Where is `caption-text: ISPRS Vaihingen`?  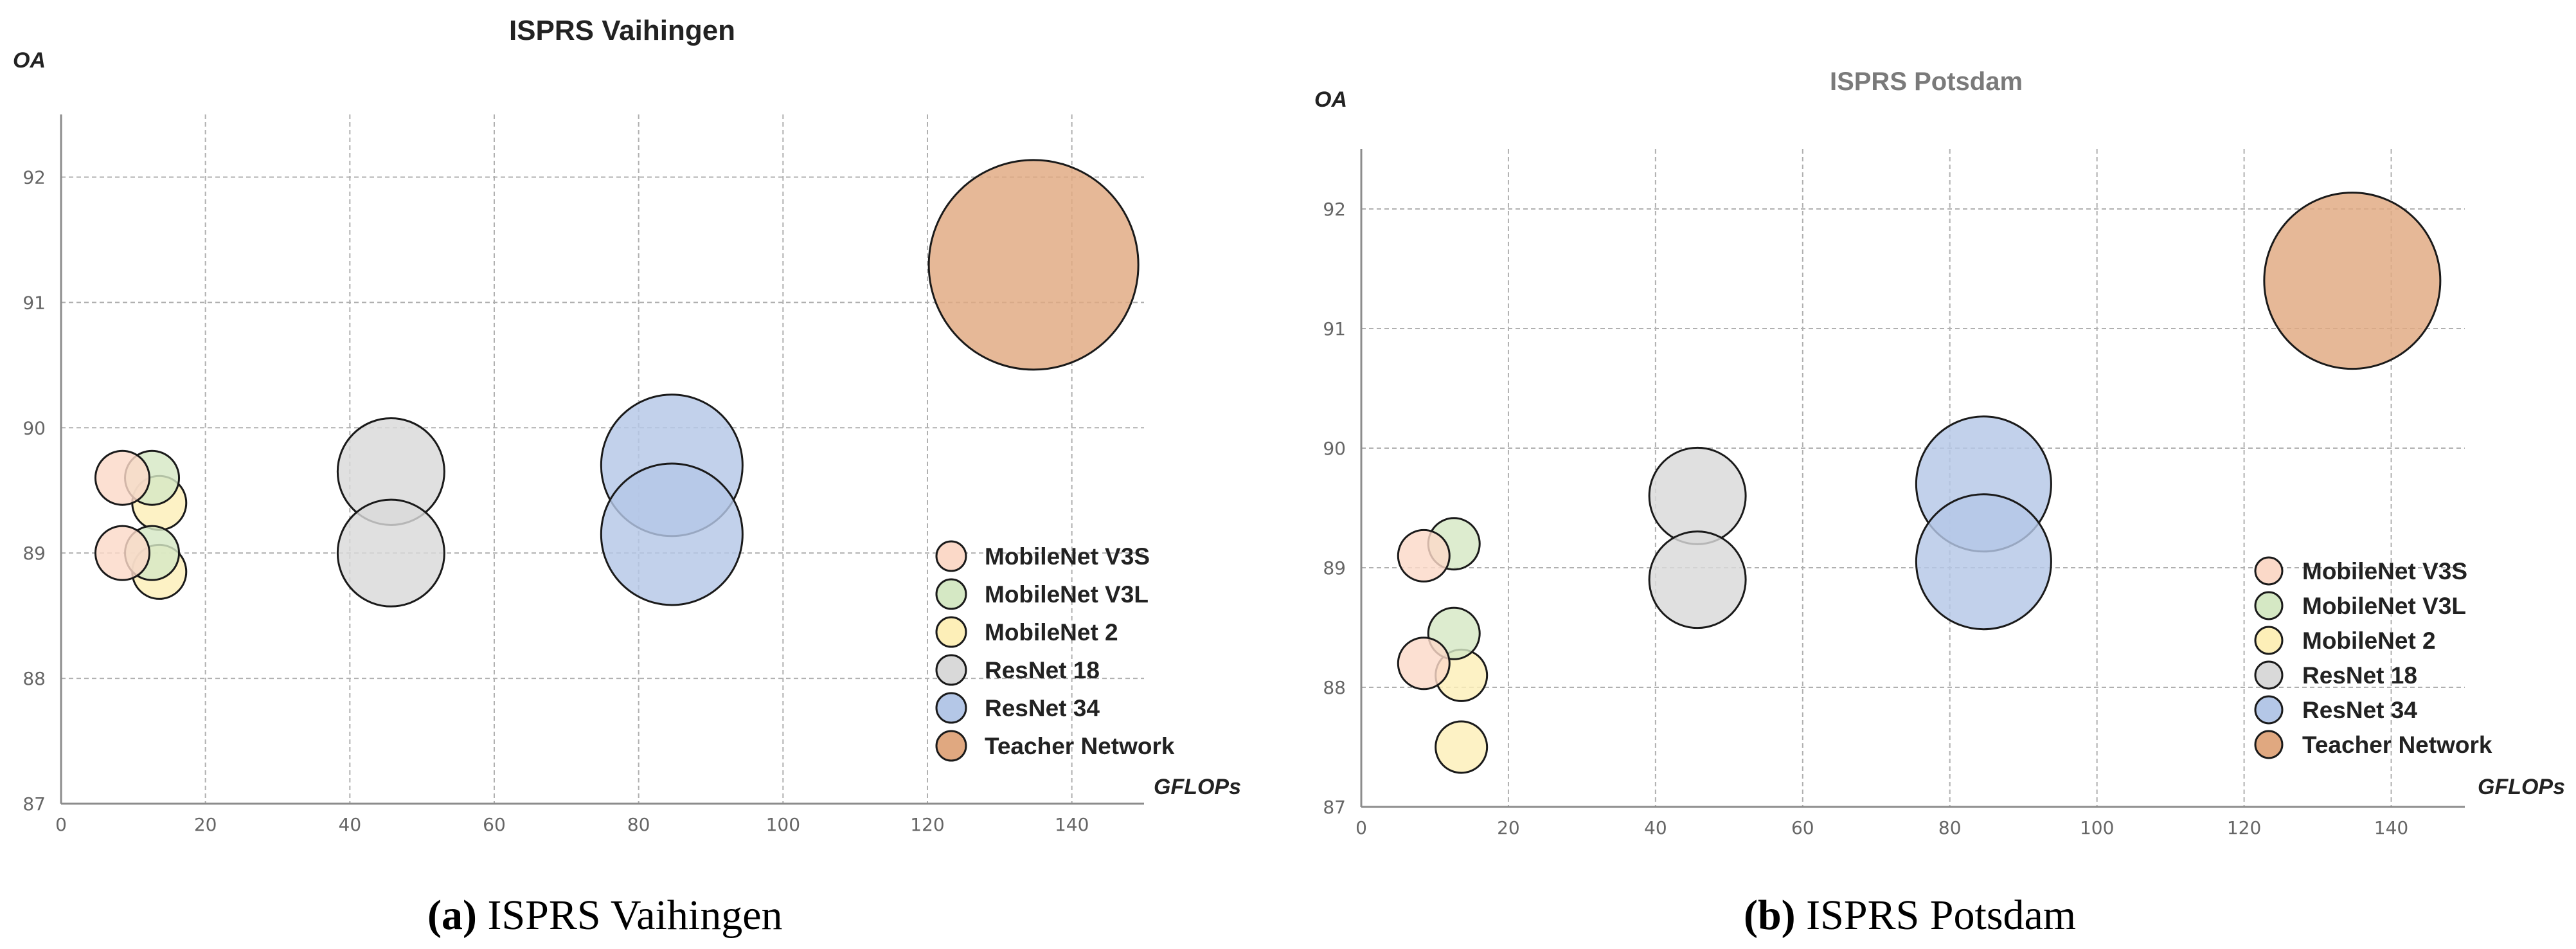
caption-text: ISPRS Vaihingen is located at coordinates (630, 916).